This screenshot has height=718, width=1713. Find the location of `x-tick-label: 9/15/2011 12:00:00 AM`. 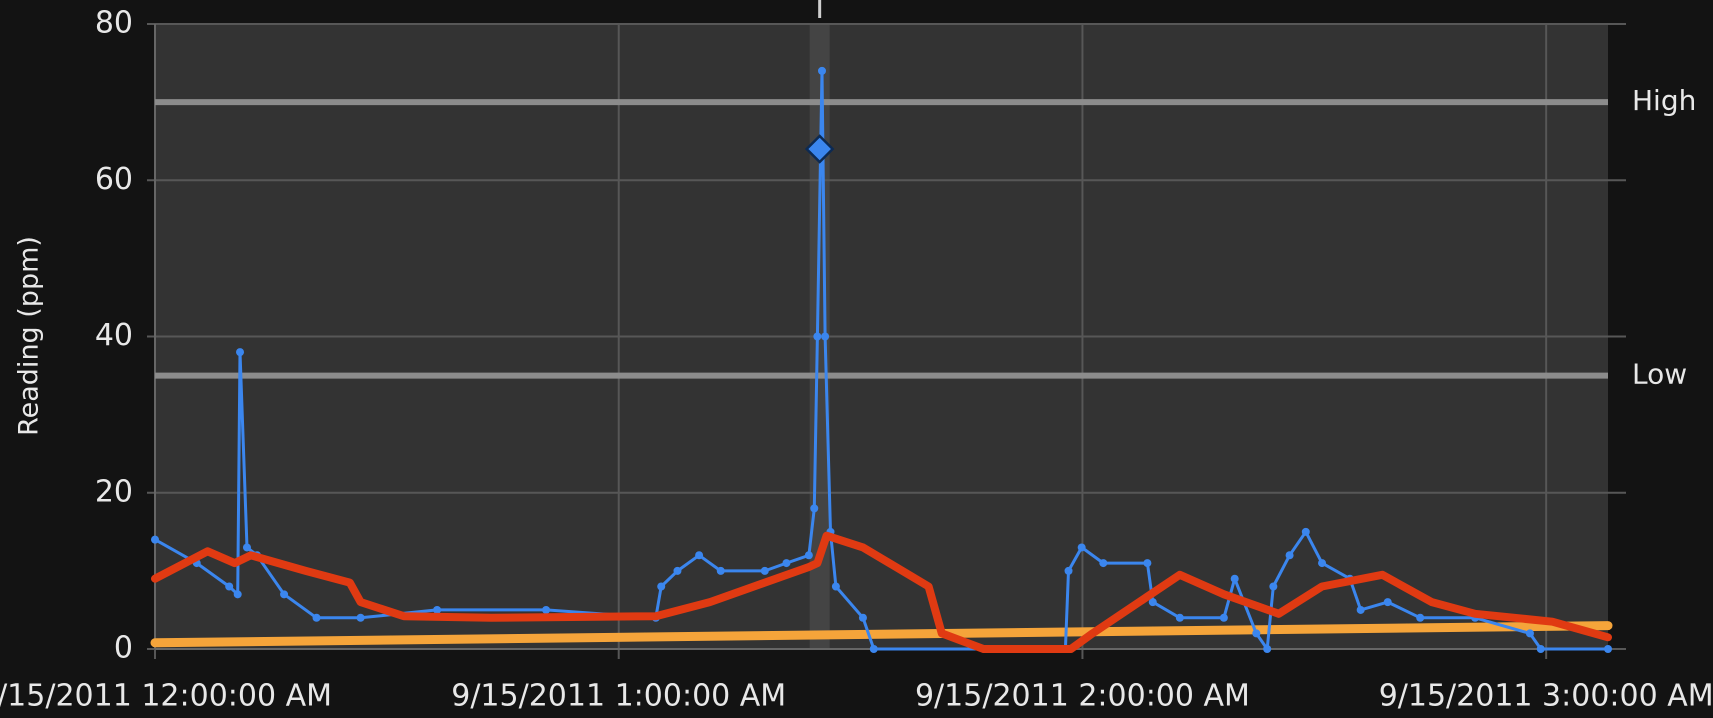

x-tick-label: 9/15/2011 12:00:00 AM is located at coordinates (166, 696).